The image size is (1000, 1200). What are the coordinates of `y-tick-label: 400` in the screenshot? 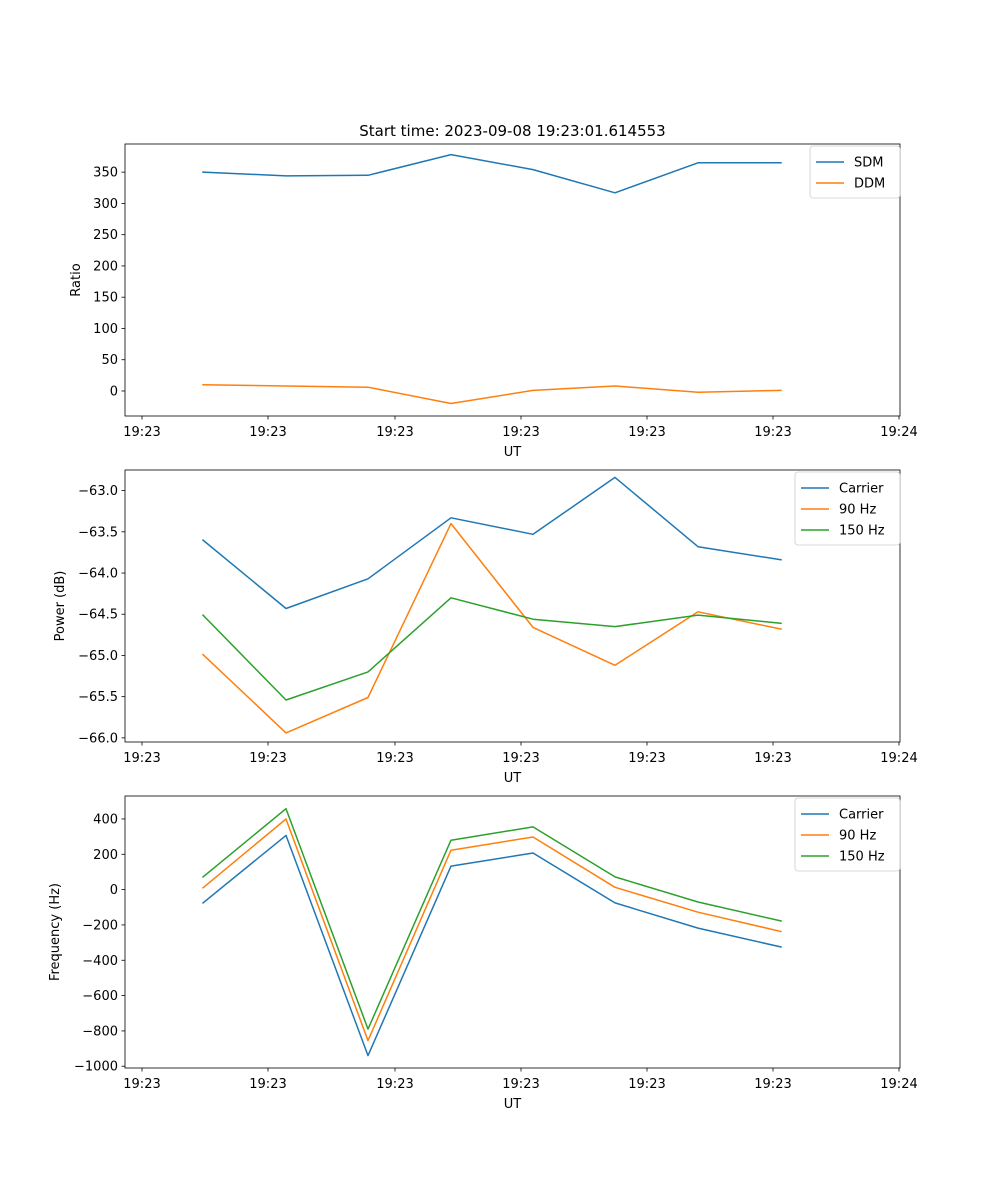 It's located at (105, 819).